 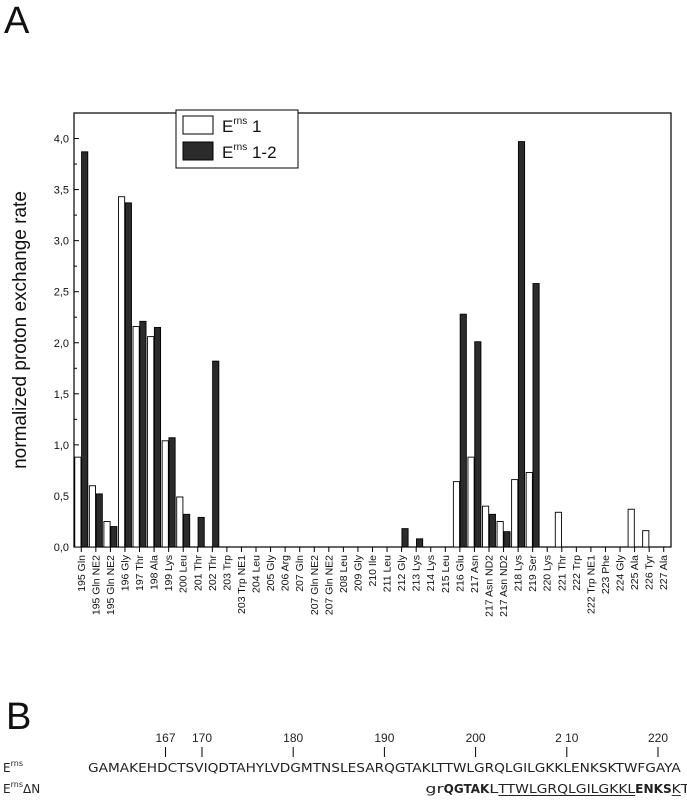 What do you see at coordinates (548, 573) in the screenshot?
I see `x-tick-label: 220 Lys` at bounding box center [548, 573].